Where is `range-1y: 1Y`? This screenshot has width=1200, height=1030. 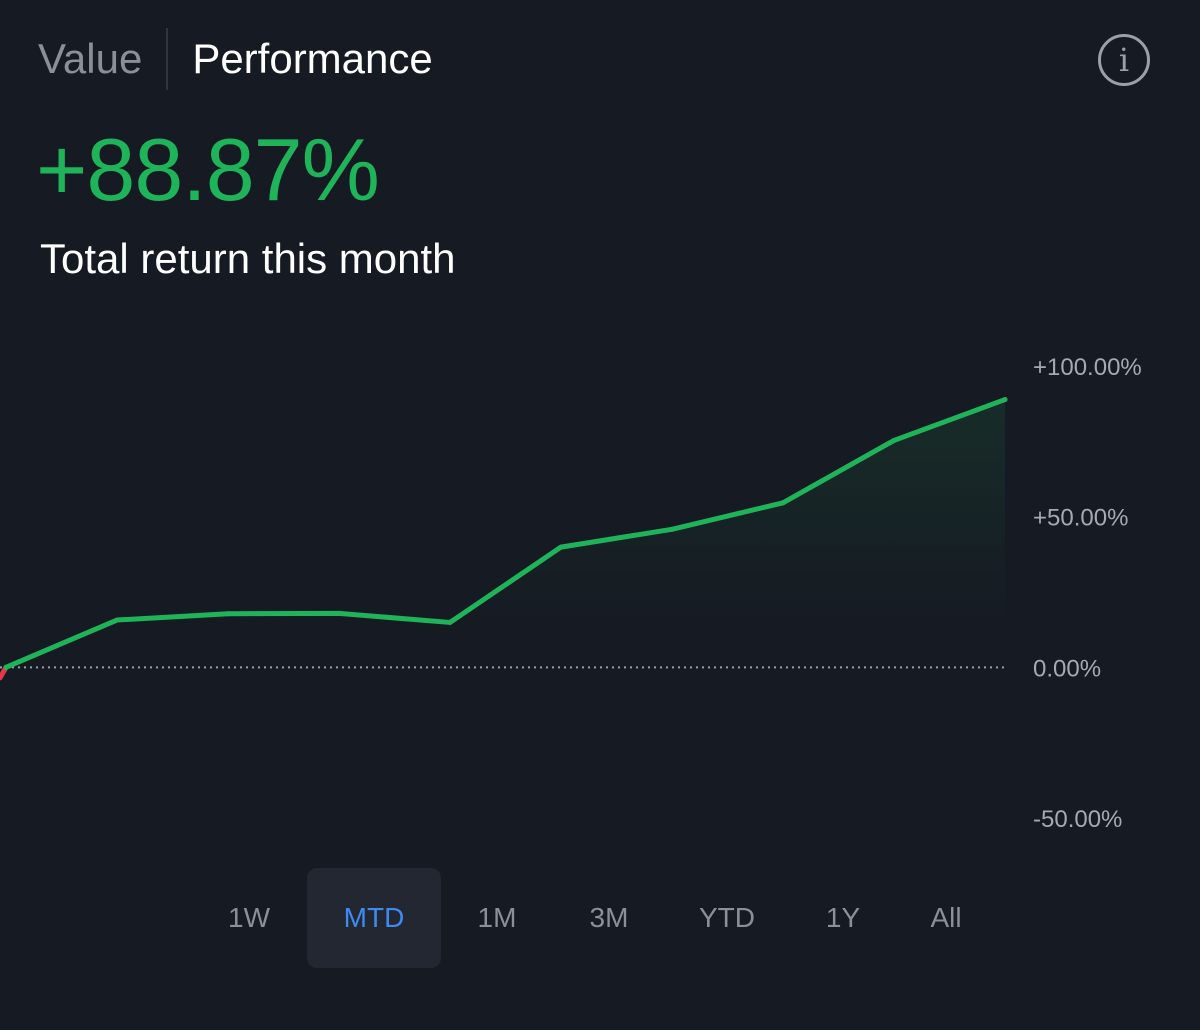
range-1y: 1Y is located at coordinates (843, 917).